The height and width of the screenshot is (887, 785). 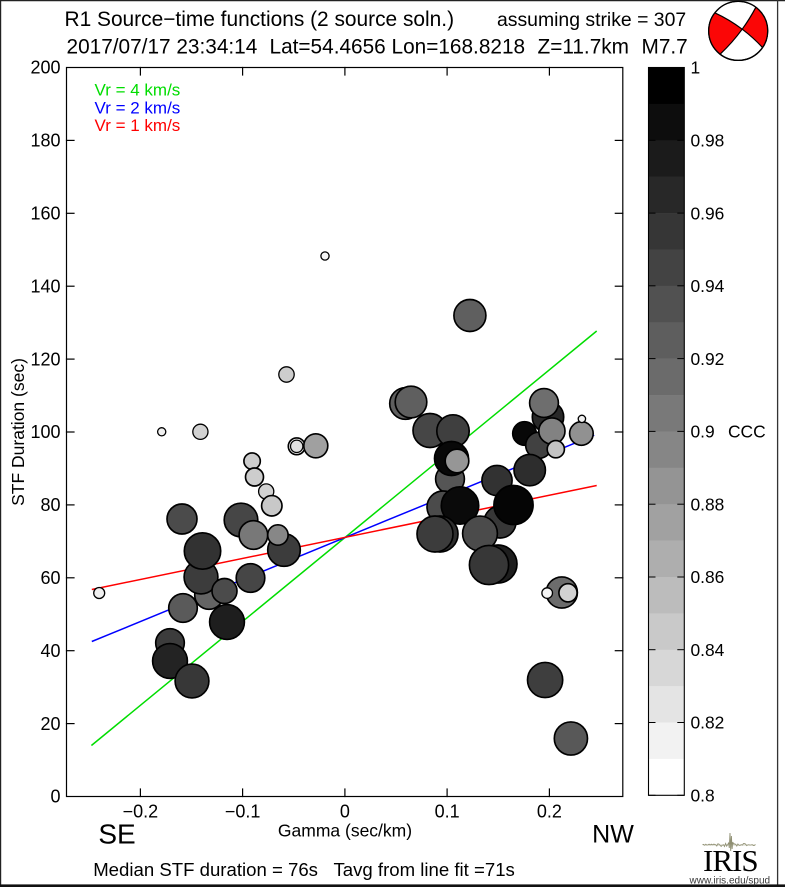 I want to click on svg-text: IRIS, so click(x=730, y=860).